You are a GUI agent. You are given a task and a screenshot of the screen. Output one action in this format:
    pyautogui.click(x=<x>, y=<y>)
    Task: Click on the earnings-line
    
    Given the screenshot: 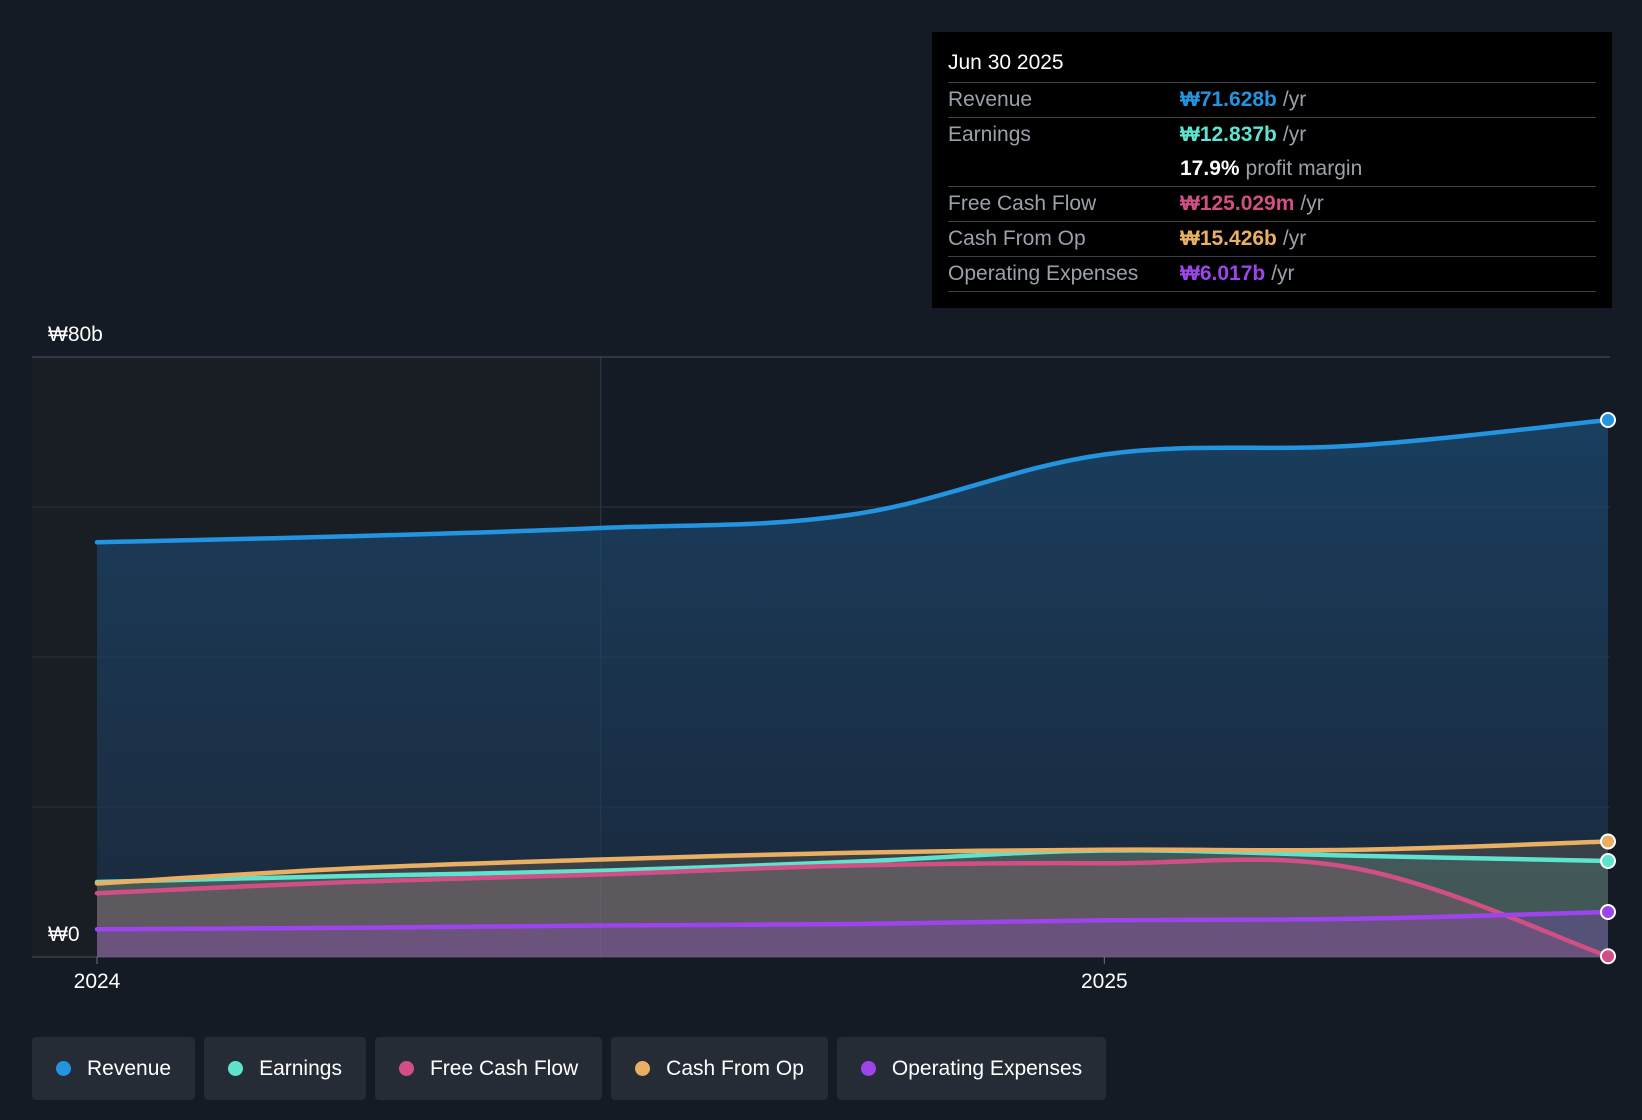 What is the action you would take?
    pyautogui.click(x=852, y=866)
    